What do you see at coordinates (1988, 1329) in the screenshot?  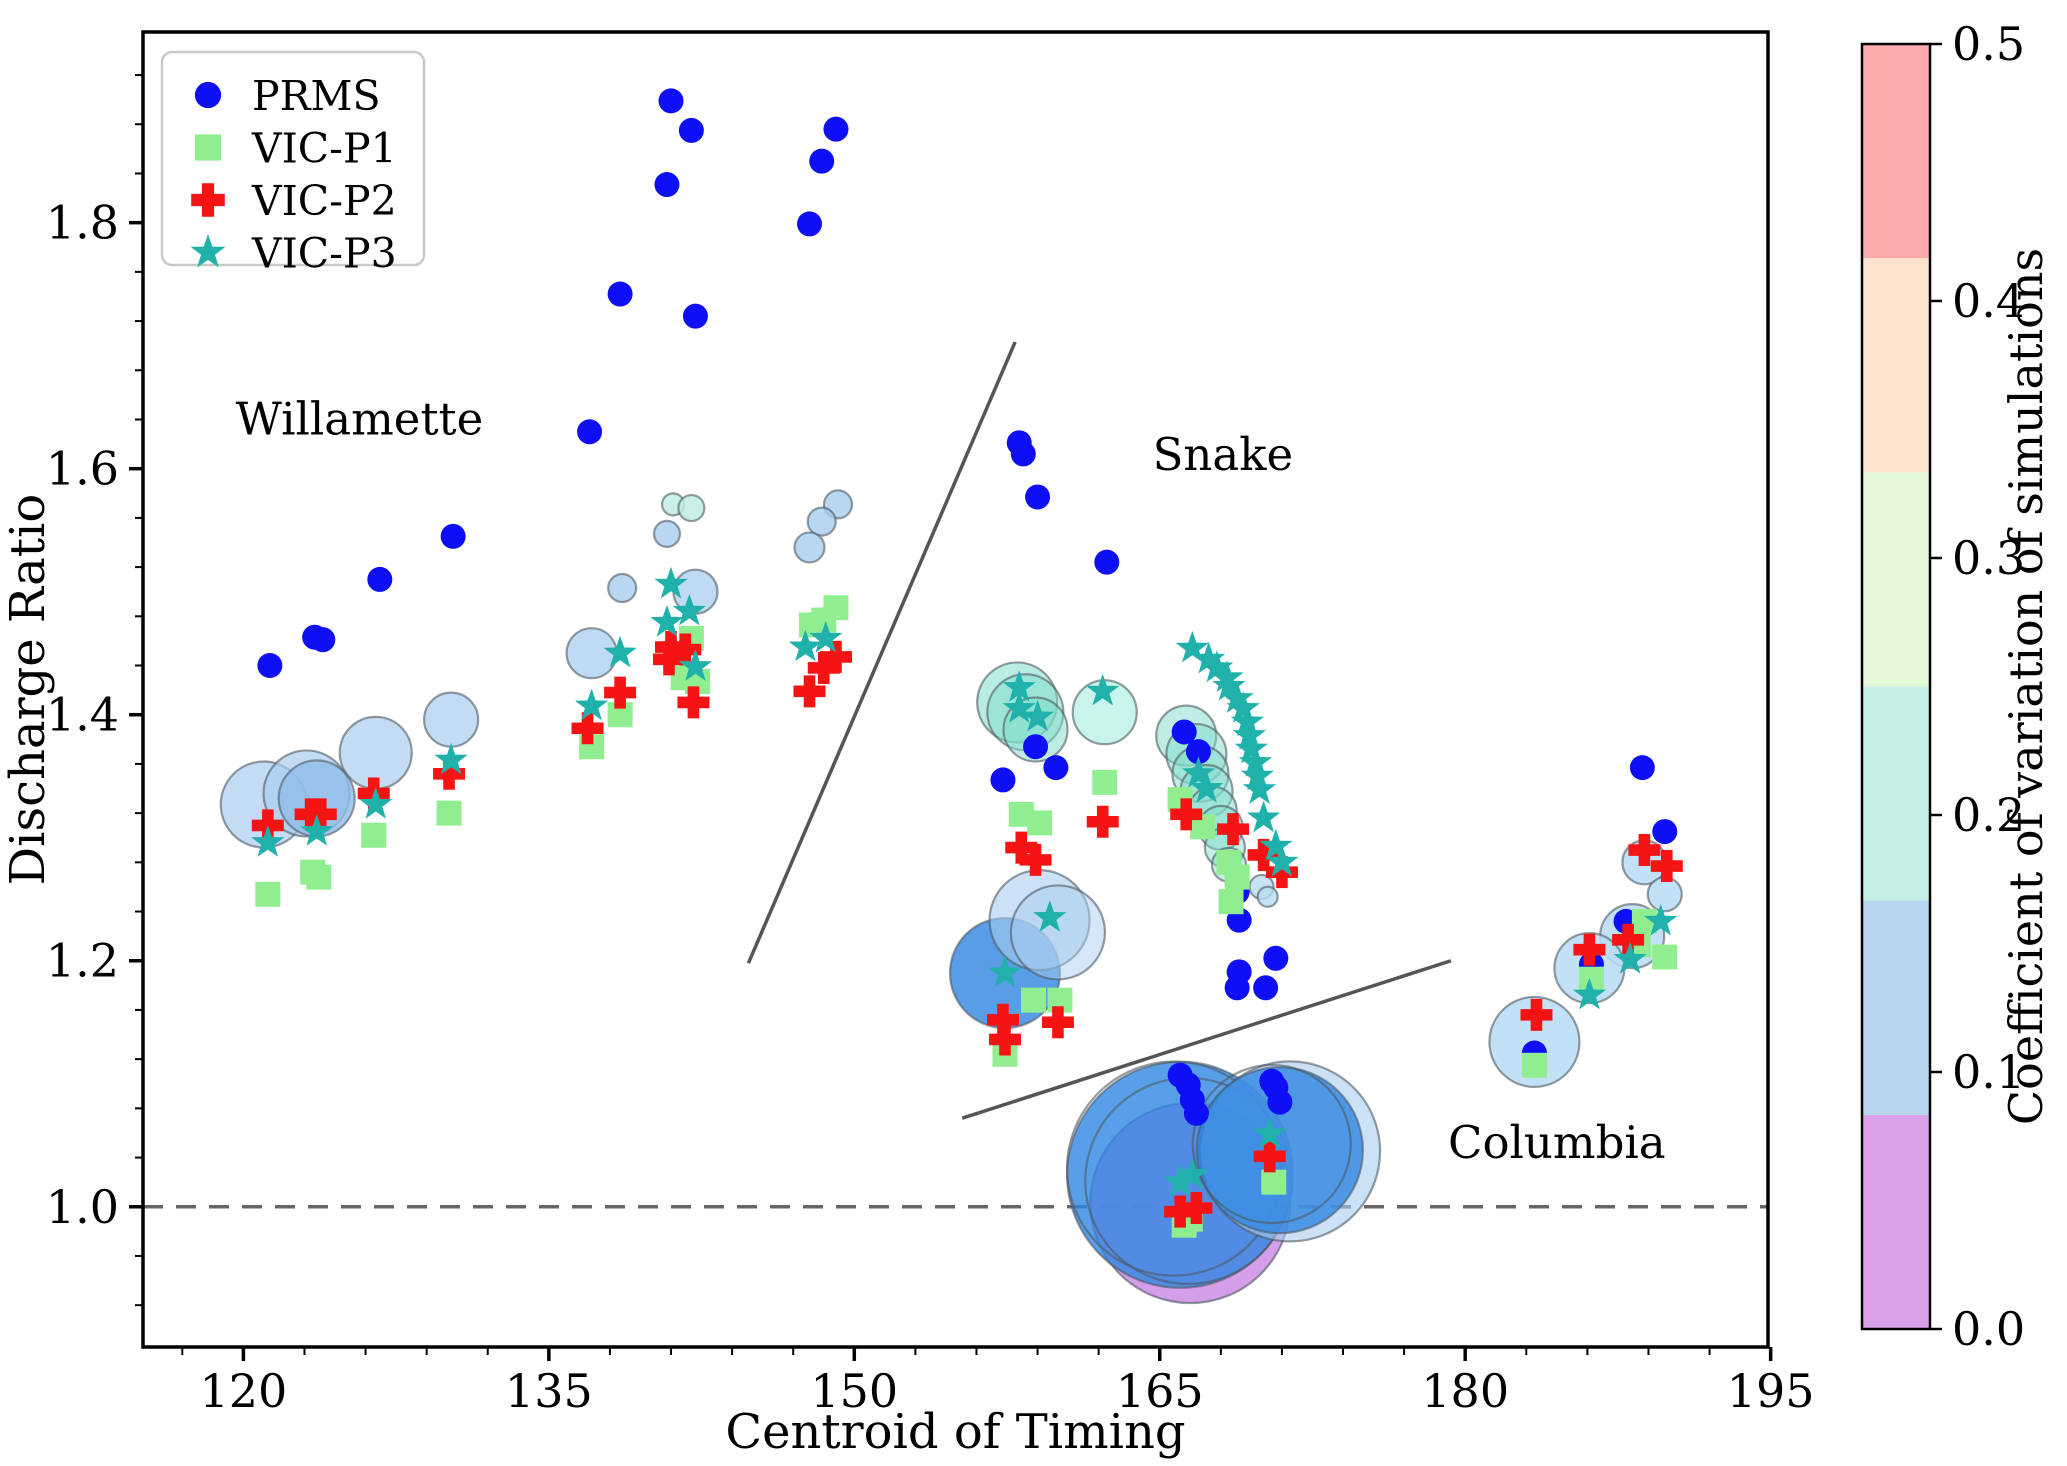 I see `colorbar-tick-label: 0.0` at bounding box center [1988, 1329].